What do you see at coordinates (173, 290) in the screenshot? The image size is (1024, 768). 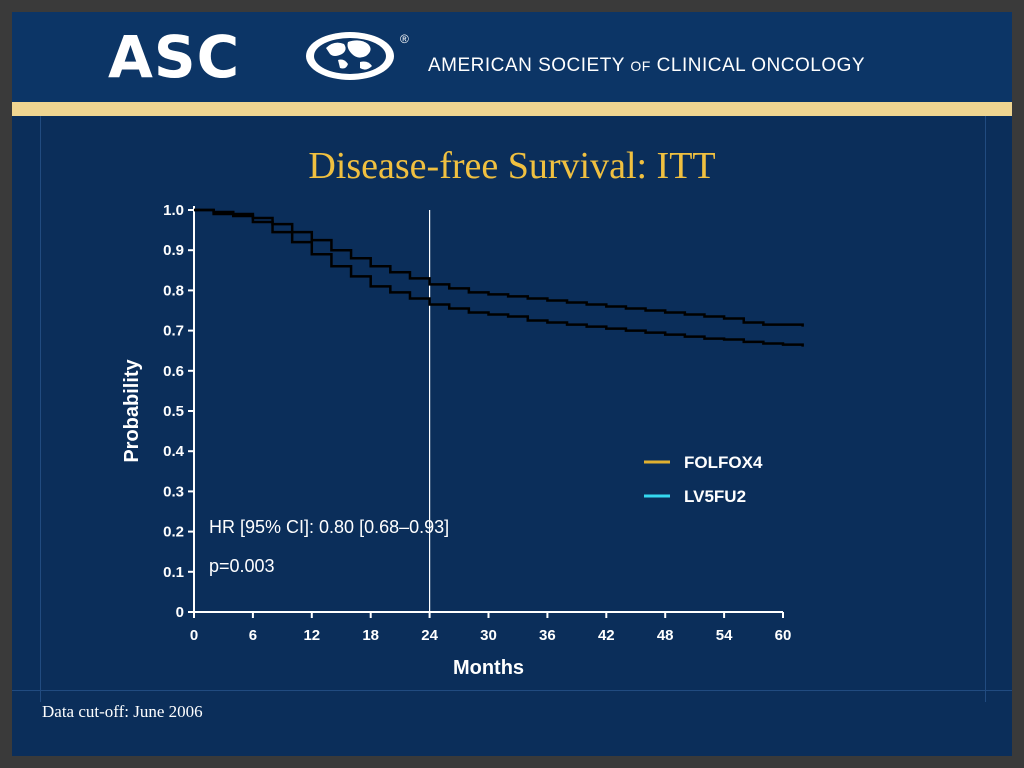 I see `y-tick-label: 0.8` at bounding box center [173, 290].